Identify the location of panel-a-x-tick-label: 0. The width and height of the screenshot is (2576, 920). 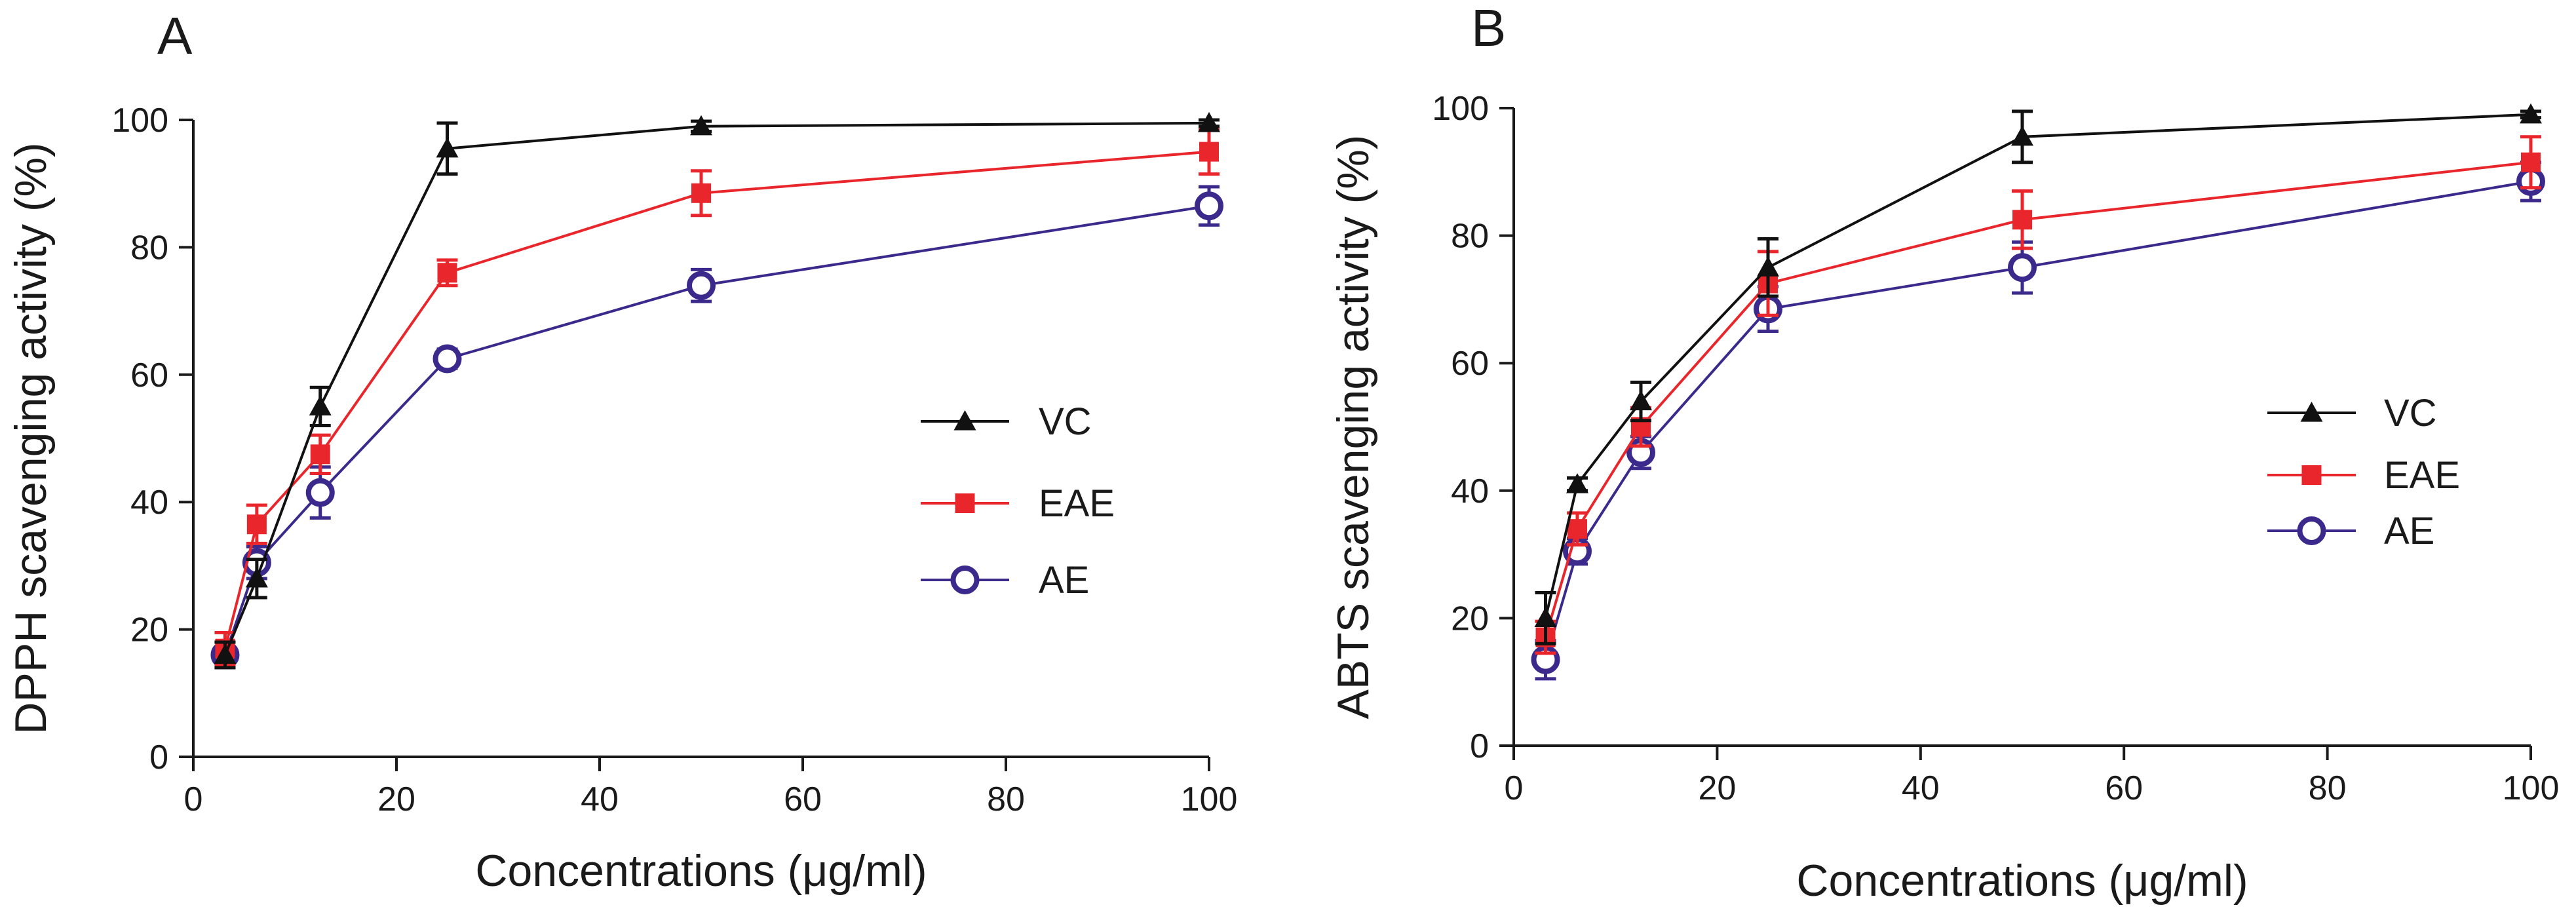
(193, 799).